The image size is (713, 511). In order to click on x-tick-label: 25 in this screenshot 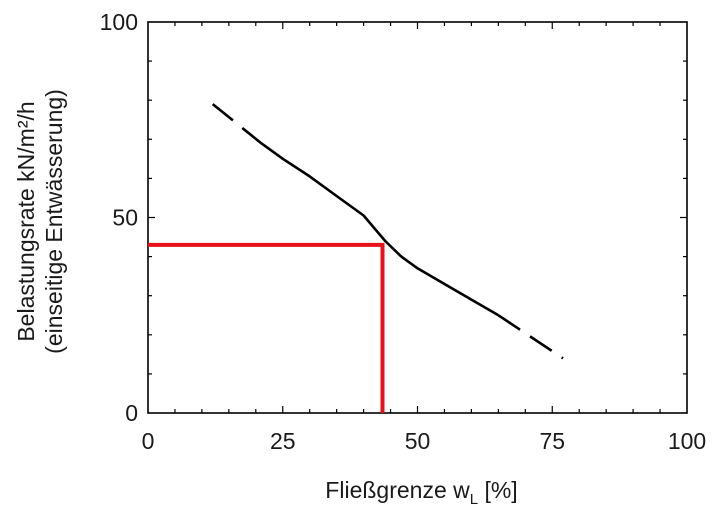, I will do `click(283, 441)`.